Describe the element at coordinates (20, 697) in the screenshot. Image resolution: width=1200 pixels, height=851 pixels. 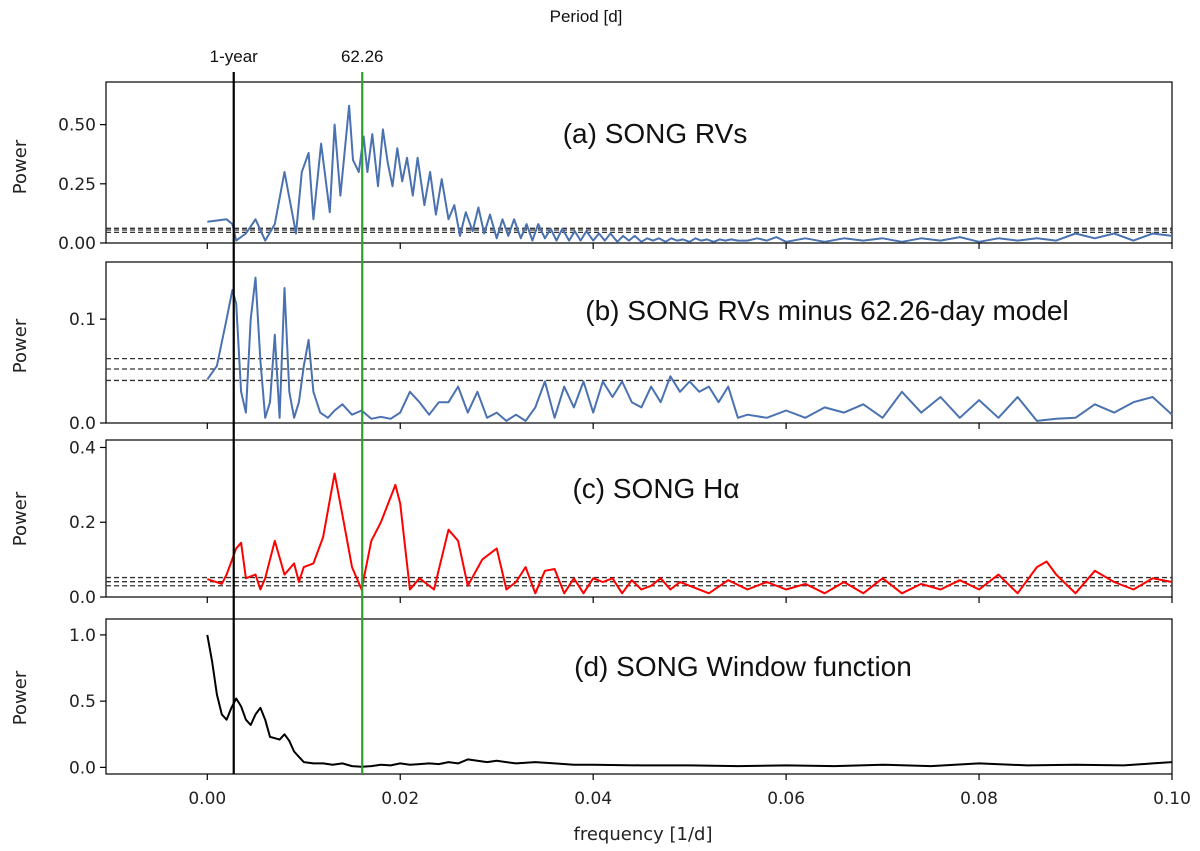
I see `panel-d-ylabel: Power` at that location.